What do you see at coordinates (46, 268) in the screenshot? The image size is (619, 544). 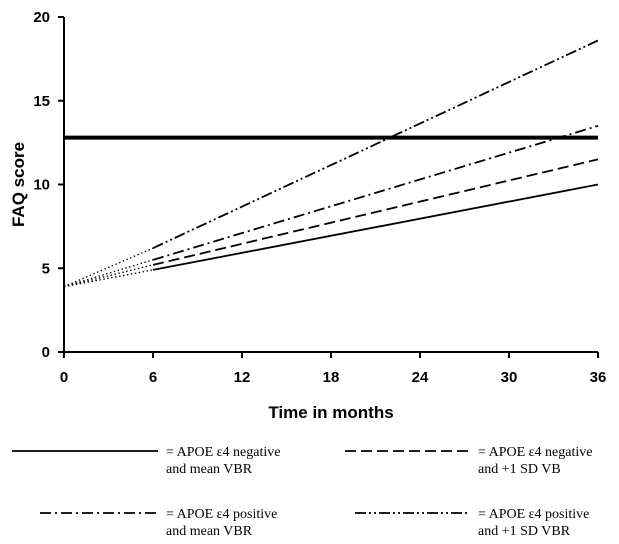 I see `y-tick-label: 5` at bounding box center [46, 268].